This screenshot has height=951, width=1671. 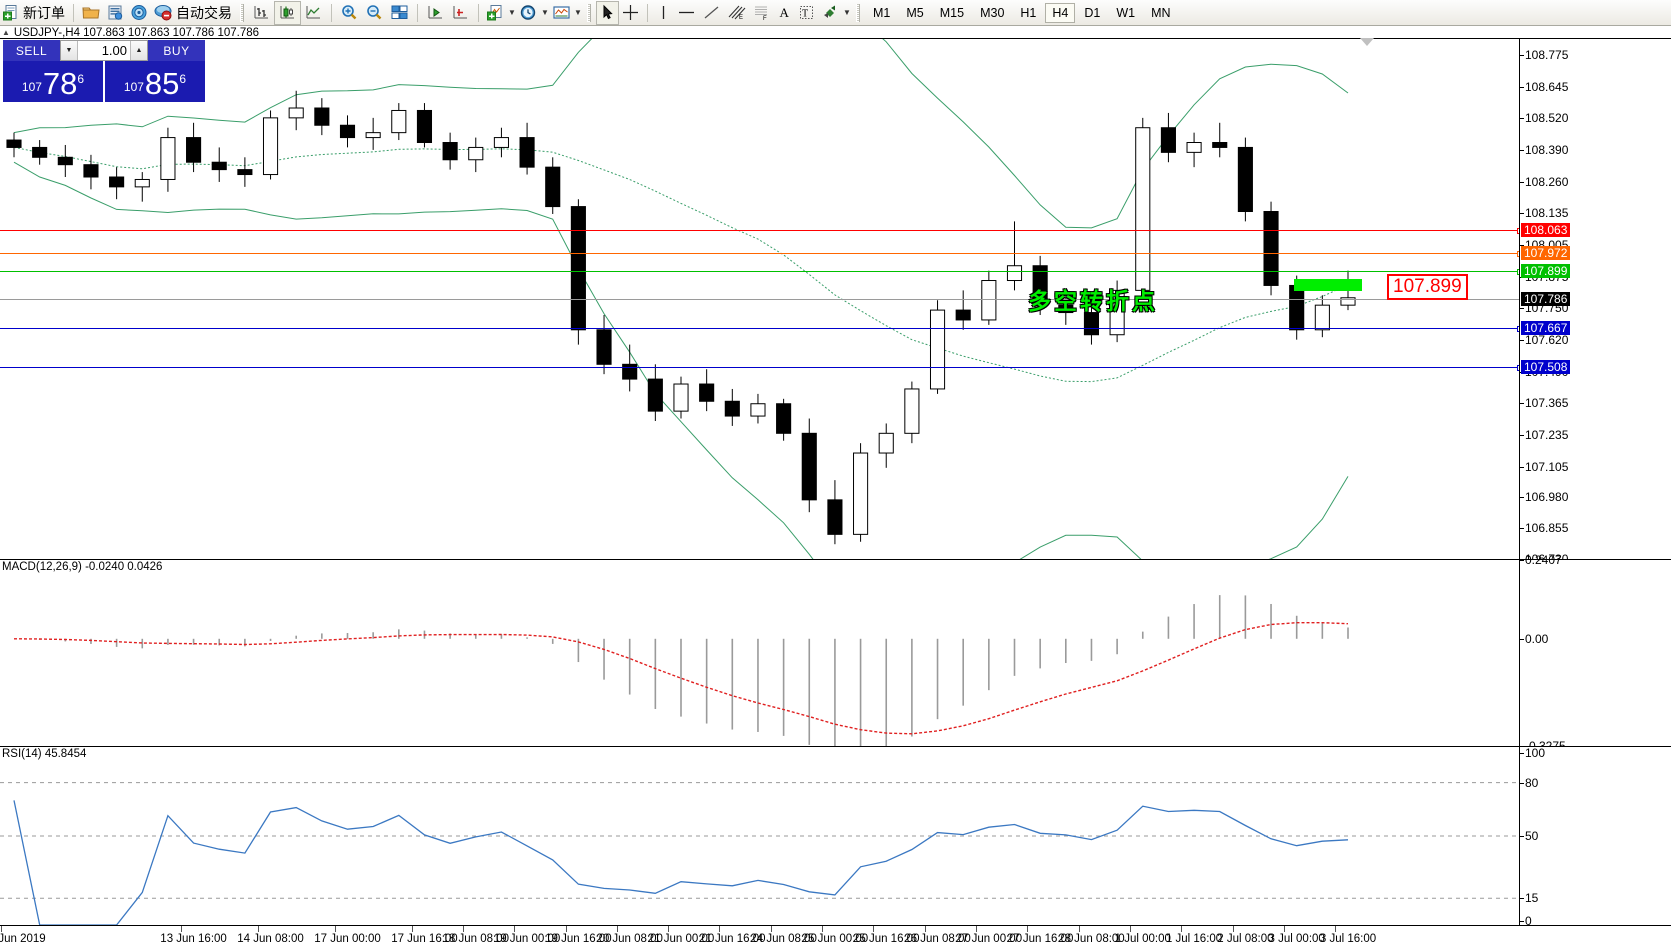 I want to click on timeframe-h4: H4, so click(x=1060, y=12).